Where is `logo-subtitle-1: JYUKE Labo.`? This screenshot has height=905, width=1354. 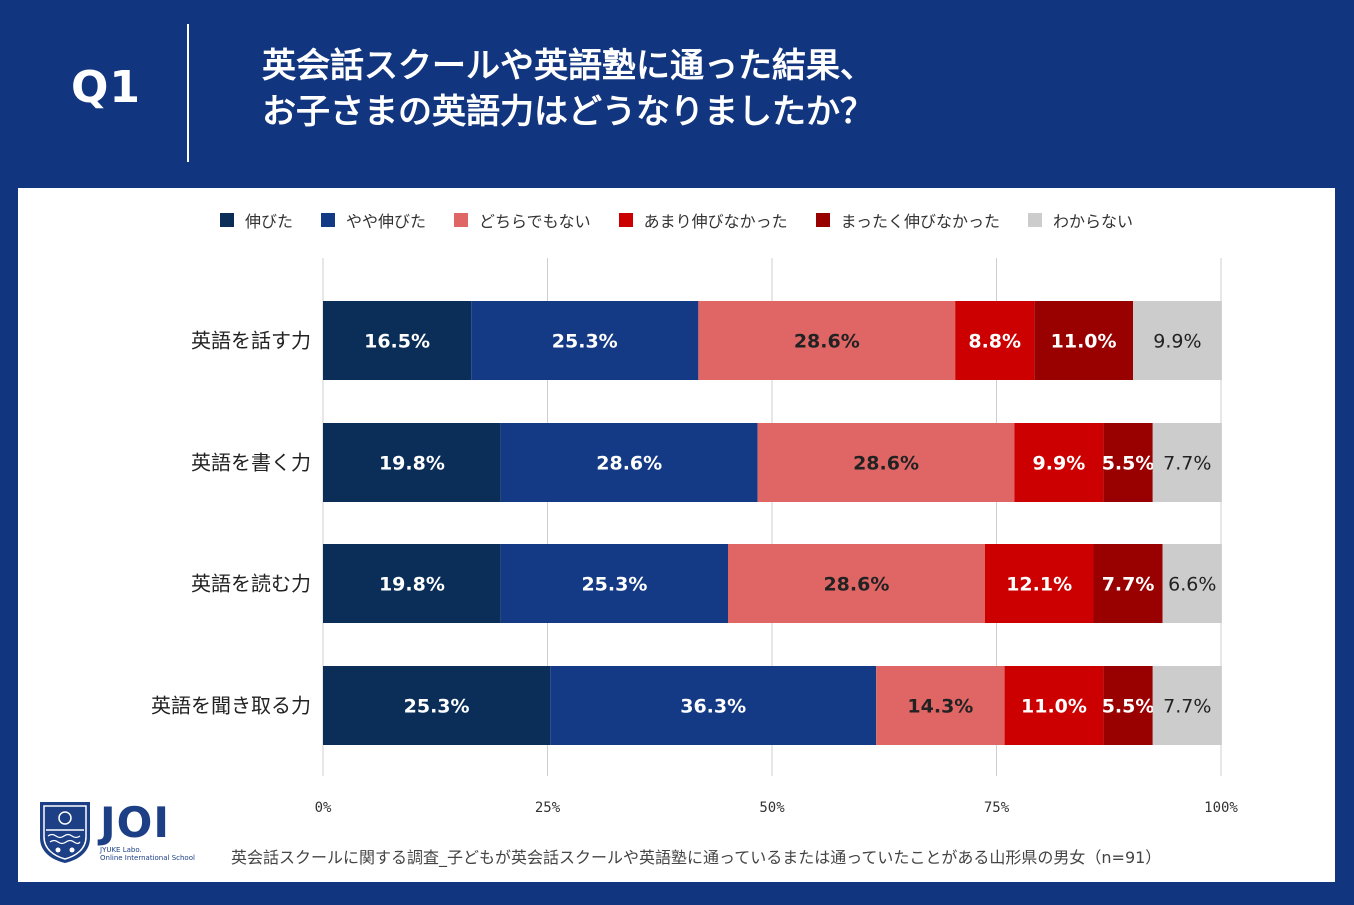 logo-subtitle-1: JYUKE Labo. is located at coordinates (121, 850).